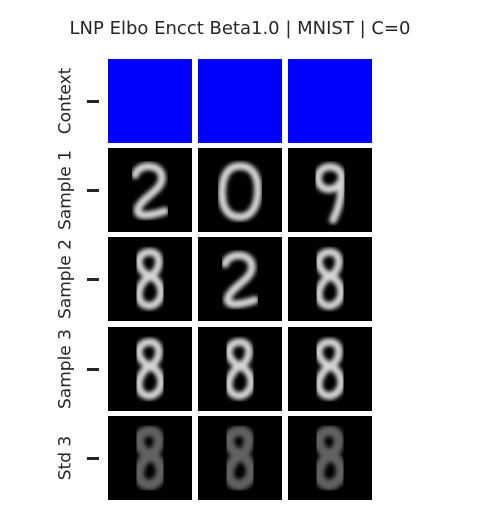 The image size is (480, 527). Describe the element at coordinates (65, 279) in the screenshot. I see `row-label: Sample 2` at that location.